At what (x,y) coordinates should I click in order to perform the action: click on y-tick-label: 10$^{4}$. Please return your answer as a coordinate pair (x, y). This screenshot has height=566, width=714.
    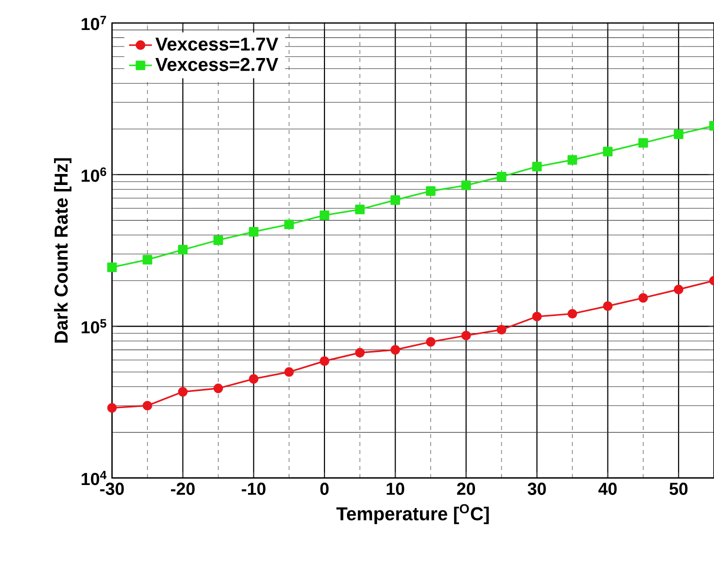
    Looking at the image, I should click on (94, 478).